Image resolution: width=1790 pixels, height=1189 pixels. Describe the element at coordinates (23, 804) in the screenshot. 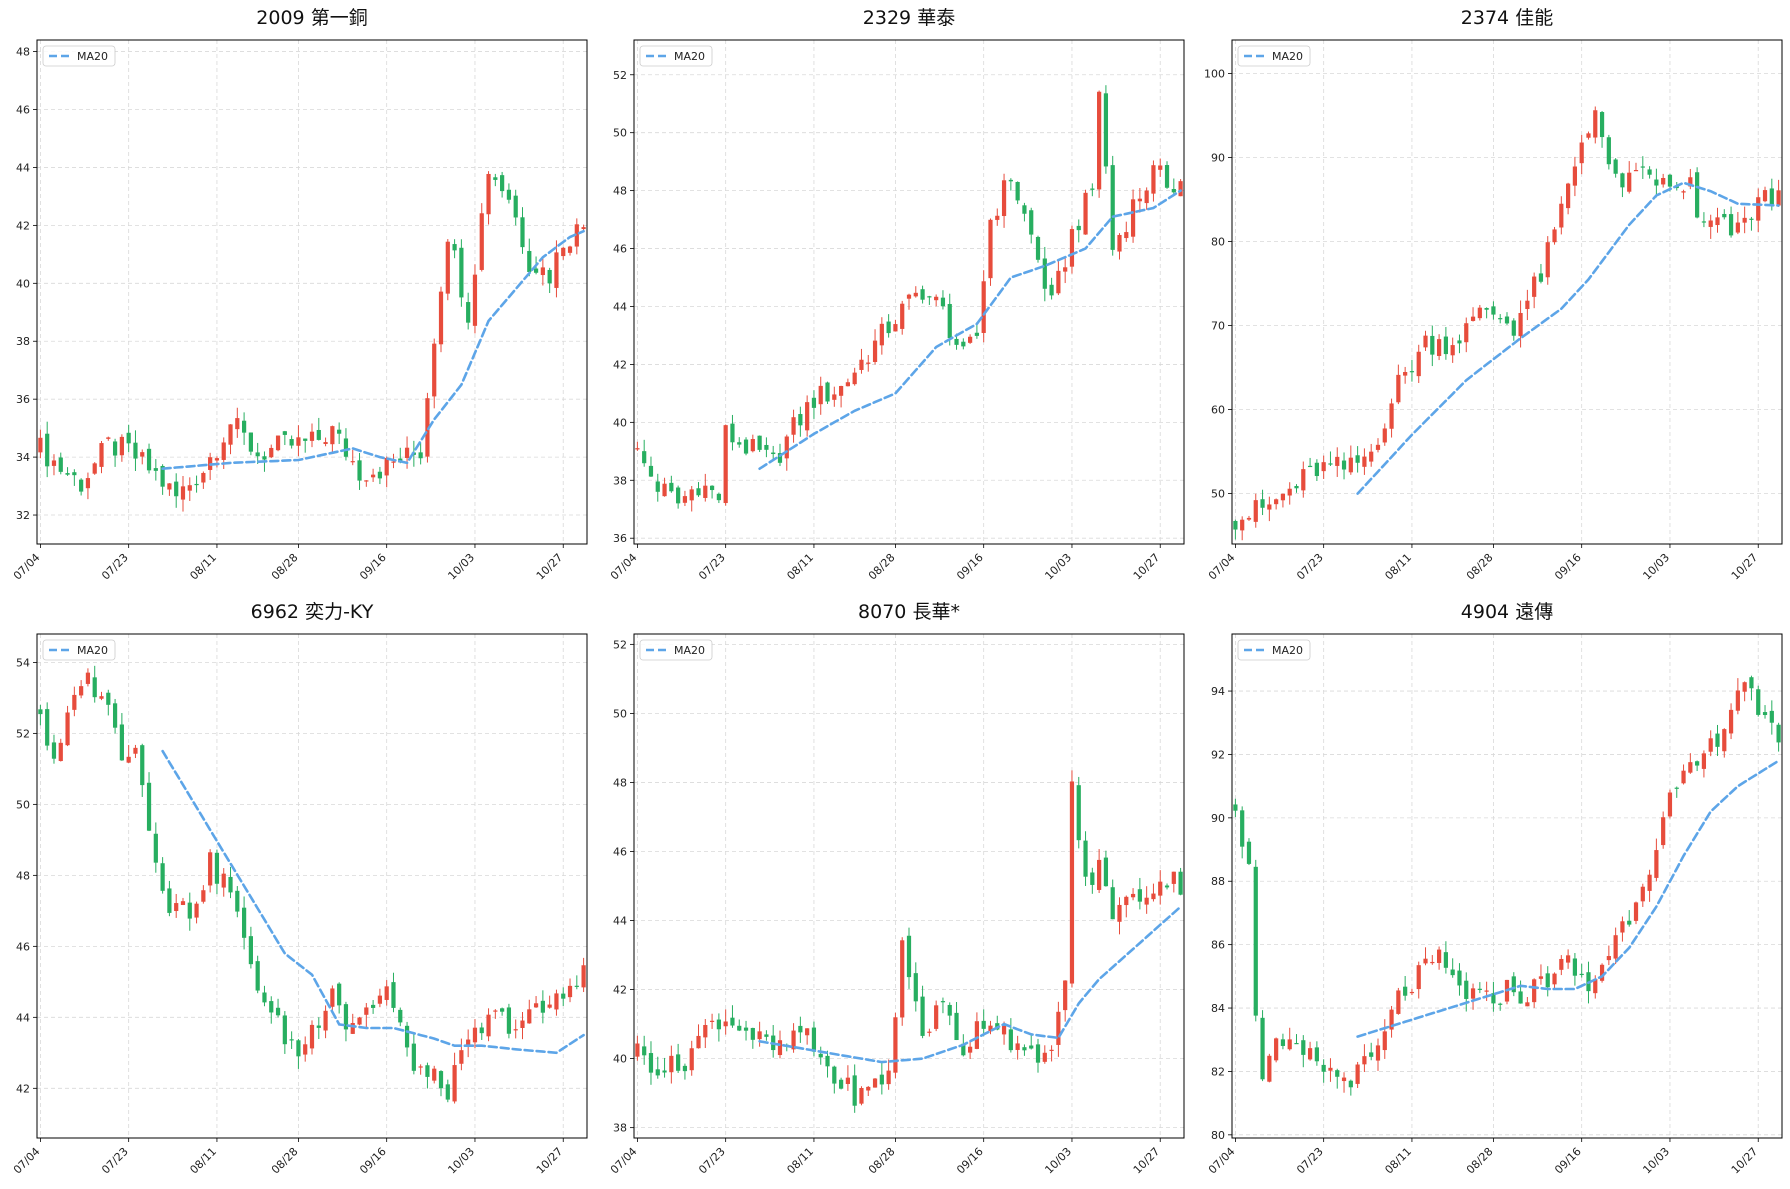

I see `y-tick-label: 50` at that location.